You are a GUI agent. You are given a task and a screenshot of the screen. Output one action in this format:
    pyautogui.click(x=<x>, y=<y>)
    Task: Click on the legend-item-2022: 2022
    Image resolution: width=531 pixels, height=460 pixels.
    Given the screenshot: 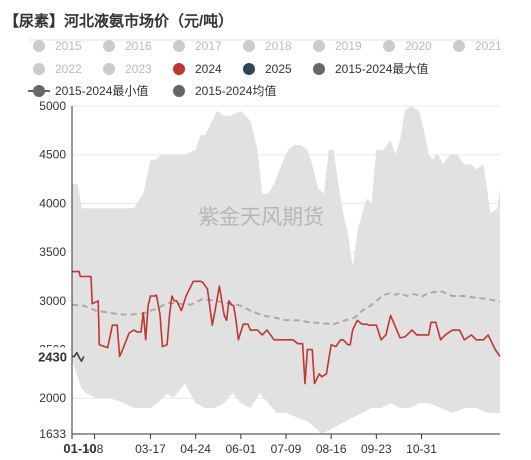 What is the action you would take?
    pyautogui.click(x=57, y=69)
    